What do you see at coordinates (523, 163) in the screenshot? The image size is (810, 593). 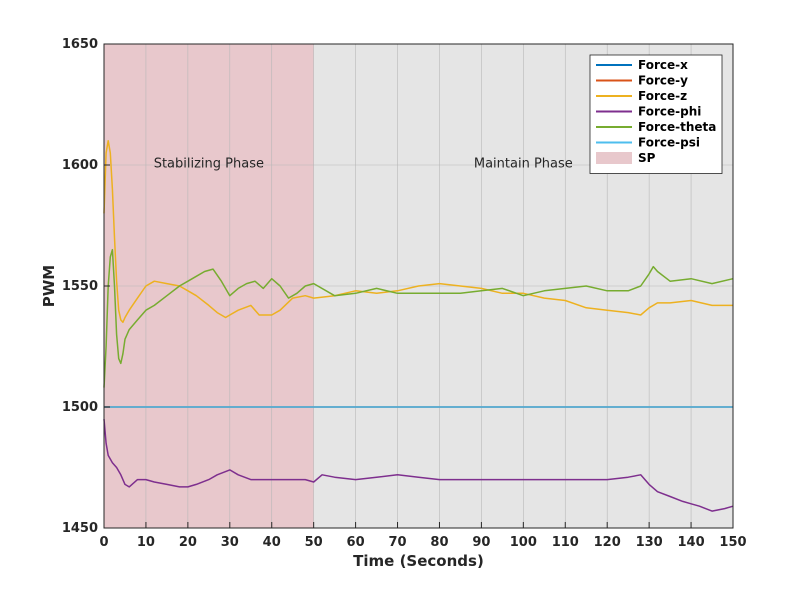 I see `phase-label-maintain: Maintain Phase` at bounding box center [523, 163].